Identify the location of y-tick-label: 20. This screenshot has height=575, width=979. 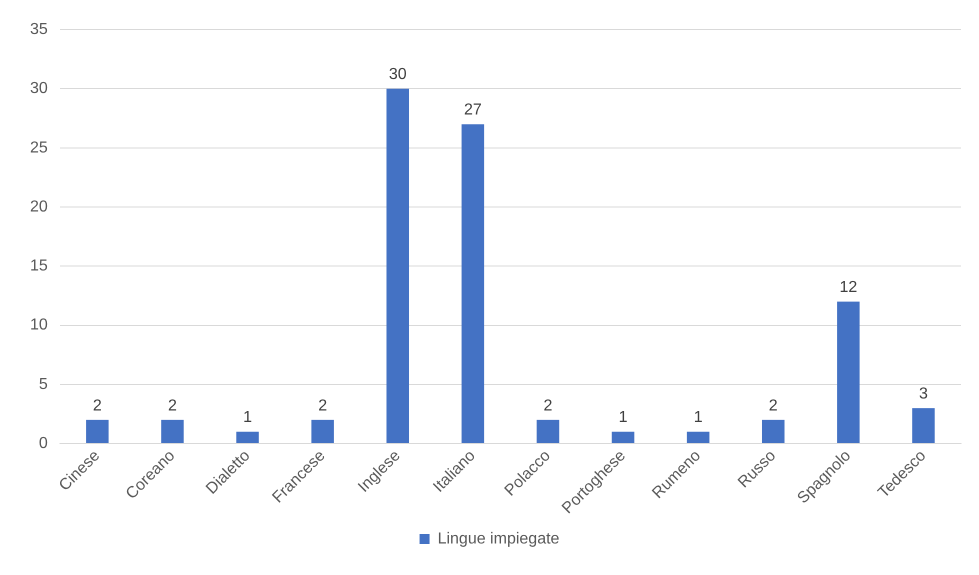
(39, 207).